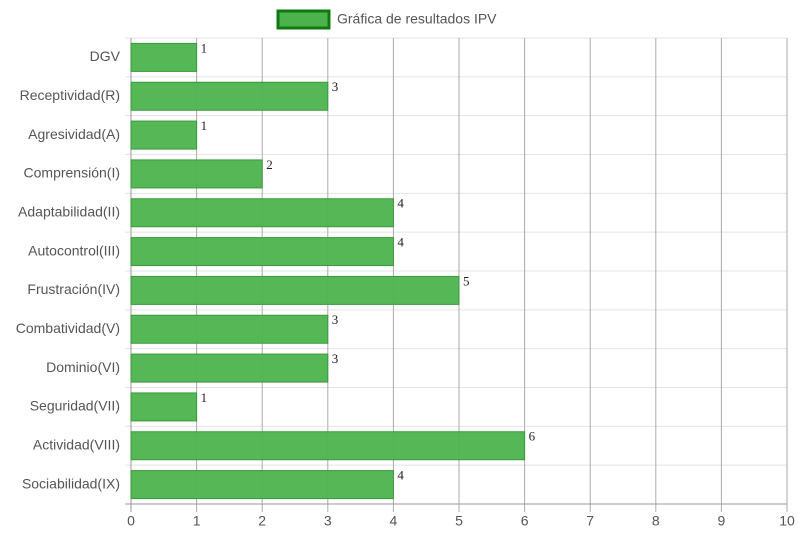  What do you see at coordinates (73, 289) in the screenshot?
I see `y-tick-label: Frustración(IV)` at bounding box center [73, 289].